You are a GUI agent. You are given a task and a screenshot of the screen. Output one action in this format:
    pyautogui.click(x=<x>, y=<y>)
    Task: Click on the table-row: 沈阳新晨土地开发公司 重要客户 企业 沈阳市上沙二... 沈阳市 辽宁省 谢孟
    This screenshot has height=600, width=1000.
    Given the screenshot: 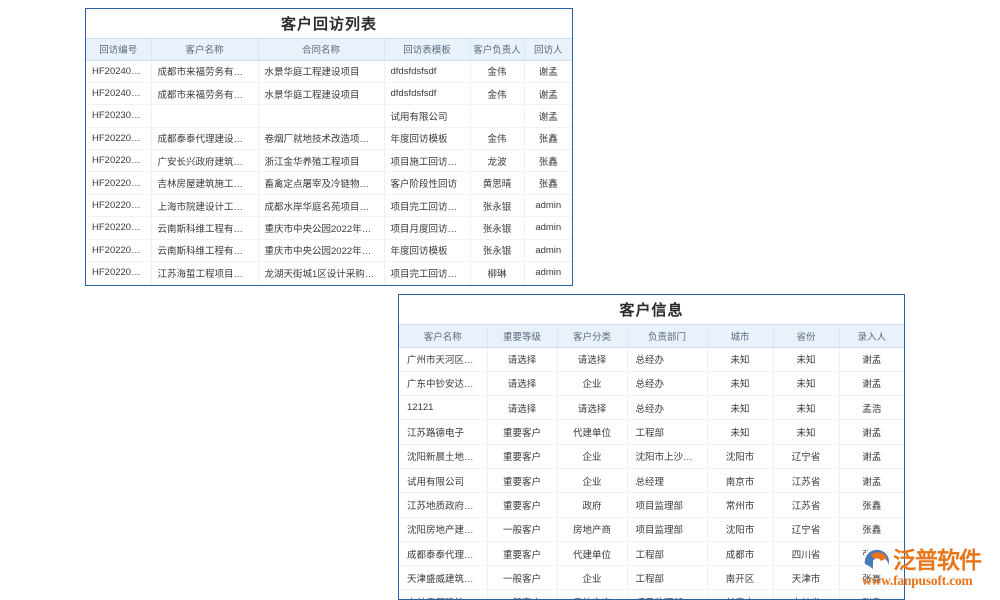 What is the action you would take?
    pyautogui.click(x=651, y=456)
    